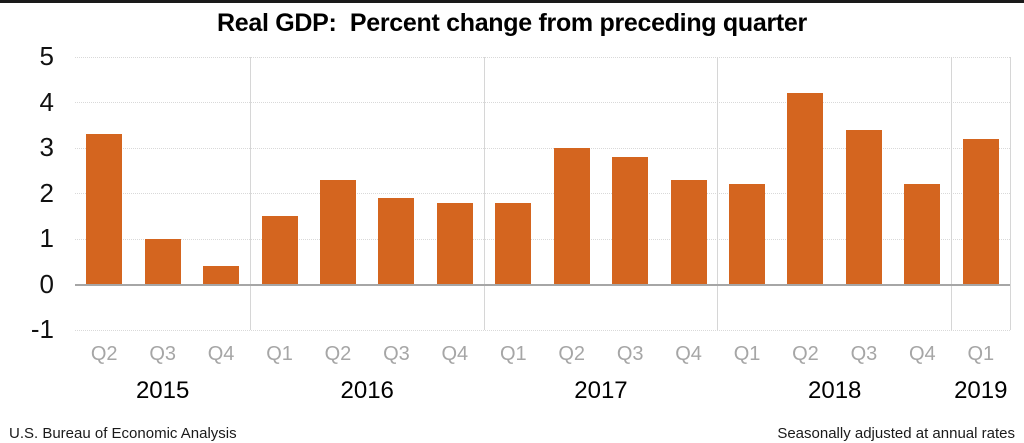 This screenshot has width=1024, height=443. I want to click on year-label: 2015, so click(162, 390).